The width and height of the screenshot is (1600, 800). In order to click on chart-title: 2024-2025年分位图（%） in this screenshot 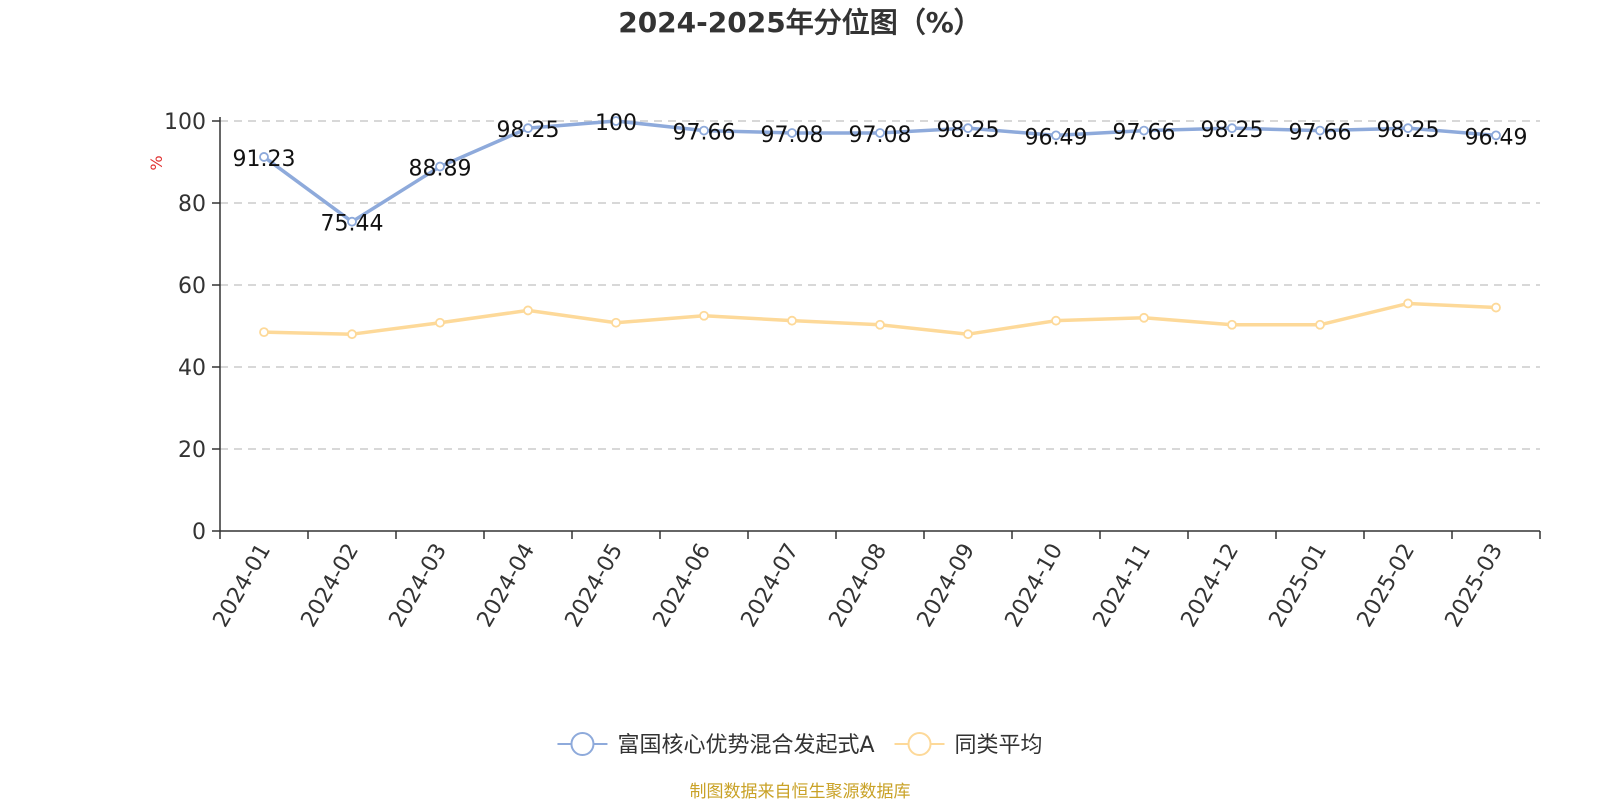, I will do `click(800, 22)`.